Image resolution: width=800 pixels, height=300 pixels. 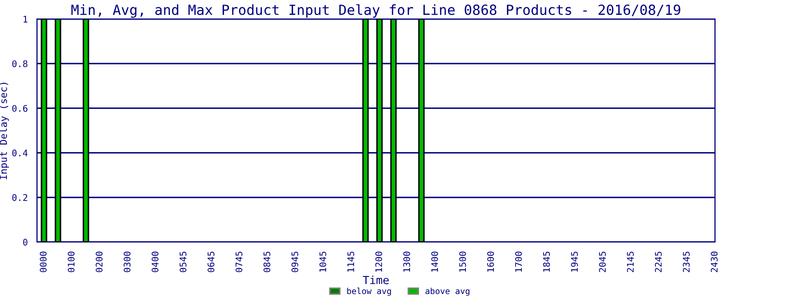 What do you see at coordinates (20, 64) in the screenshot?
I see `y-tick-label: 0.8` at bounding box center [20, 64].